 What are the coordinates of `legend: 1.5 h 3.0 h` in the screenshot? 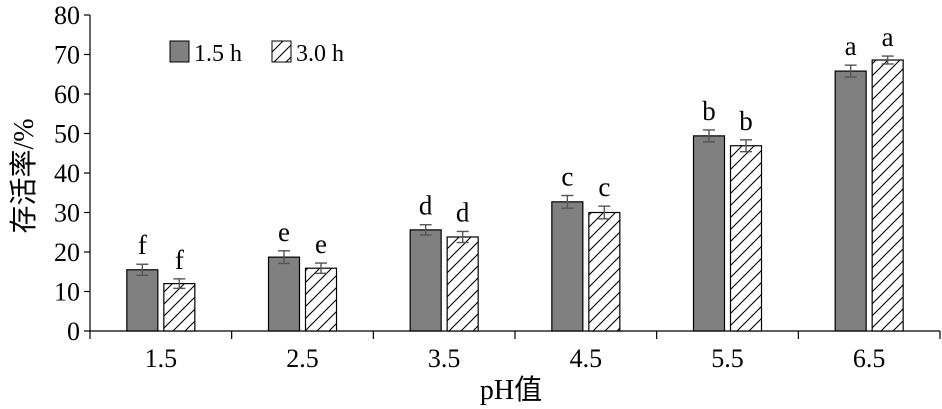 It's located at (256, 53).